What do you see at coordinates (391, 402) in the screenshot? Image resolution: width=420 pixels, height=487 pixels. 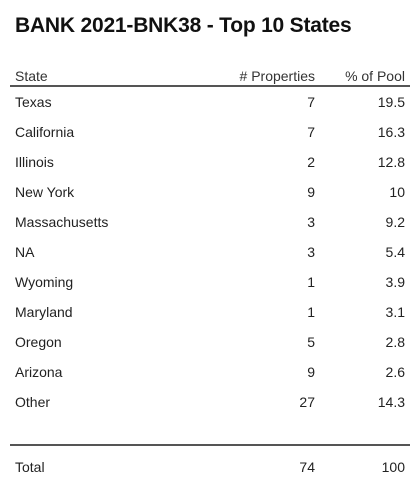 I see `pool-cell: 14.3` at bounding box center [391, 402].